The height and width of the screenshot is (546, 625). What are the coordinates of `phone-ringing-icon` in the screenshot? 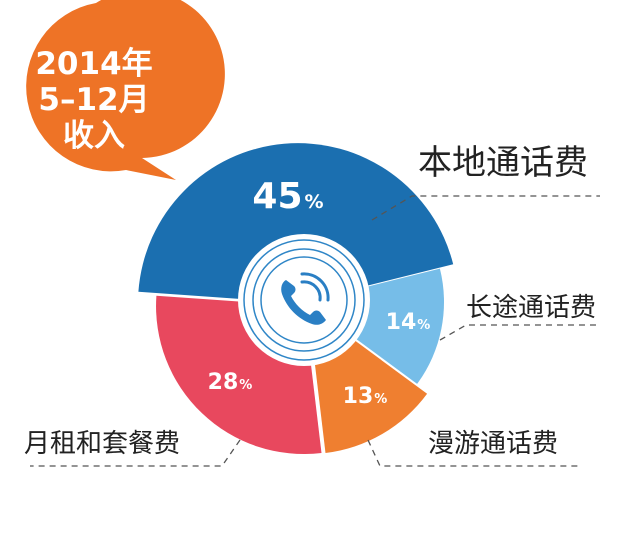 It's located at (305, 298).